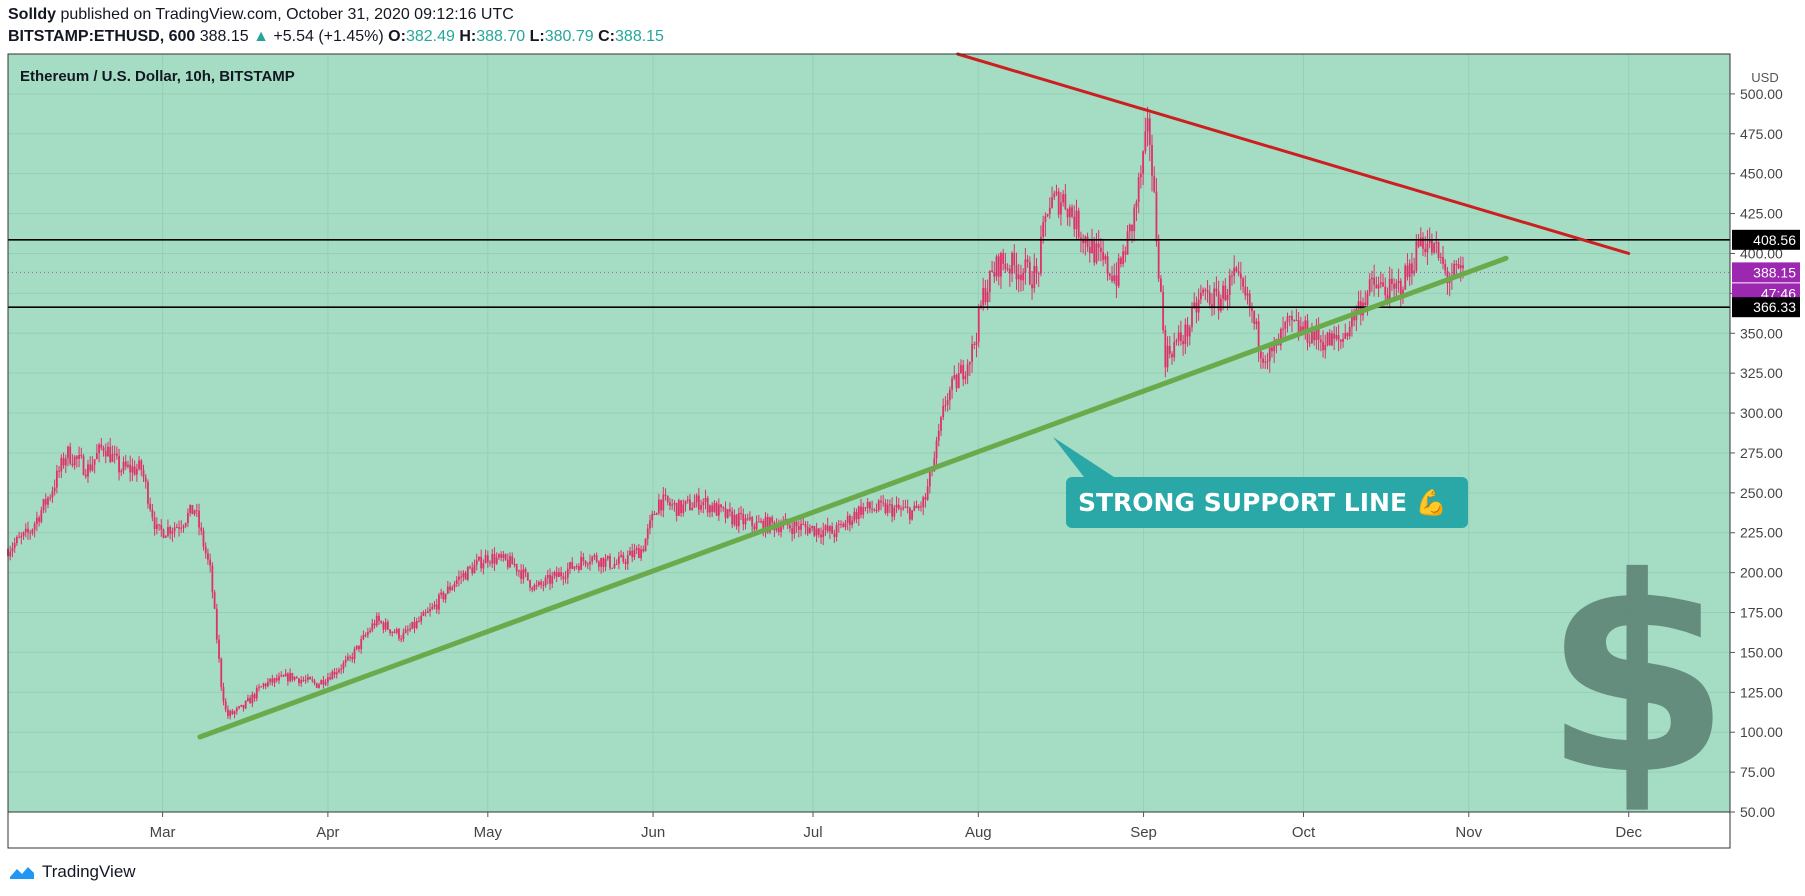 This screenshot has height=896, width=1805. I want to click on resistance-trendline, so click(1293, 153).